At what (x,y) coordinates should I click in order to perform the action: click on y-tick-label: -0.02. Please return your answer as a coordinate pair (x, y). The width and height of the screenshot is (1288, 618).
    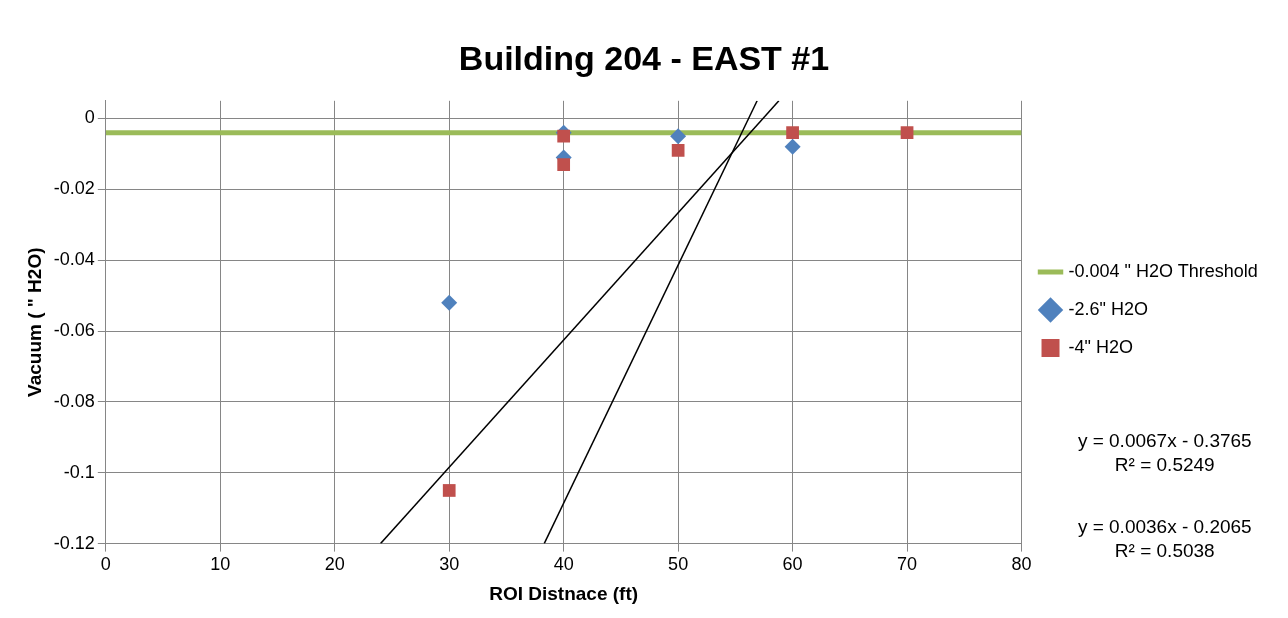
    Looking at the image, I should click on (74, 188).